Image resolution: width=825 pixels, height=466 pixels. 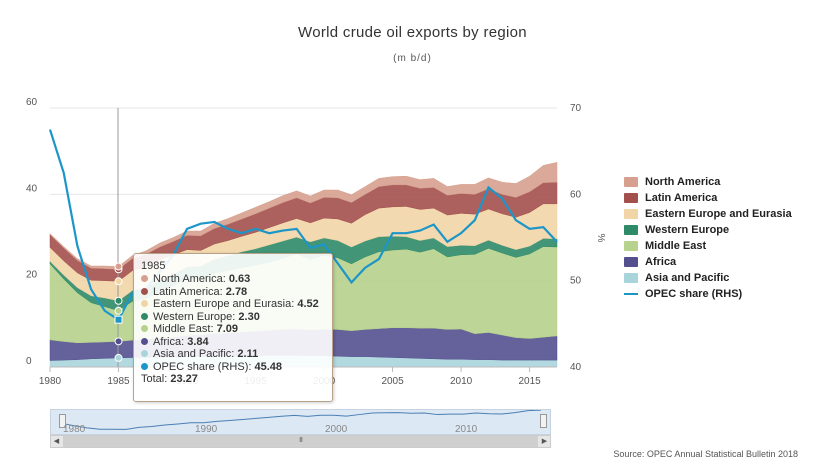 I want to click on tooltip-row: Latin America: 2.78, so click(x=236, y=292).